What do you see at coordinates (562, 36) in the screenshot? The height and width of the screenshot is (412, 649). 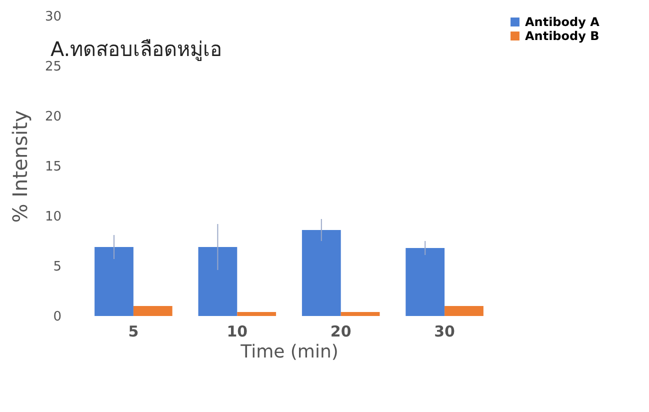 I see `legend-label: Antibody B` at bounding box center [562, 36].